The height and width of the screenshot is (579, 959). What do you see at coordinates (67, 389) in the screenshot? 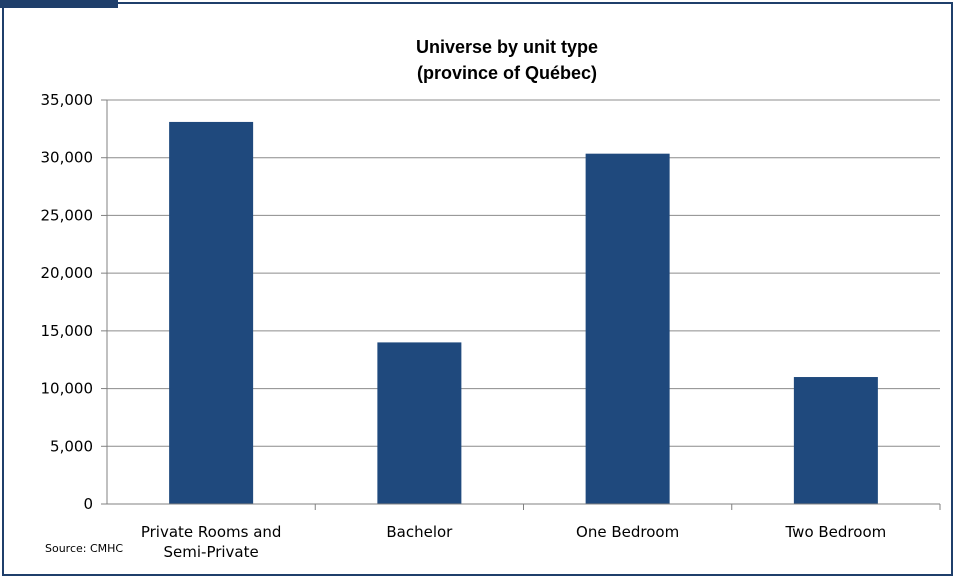
I see `y-tick-label: 10,000` at bounding box center [67, 389].